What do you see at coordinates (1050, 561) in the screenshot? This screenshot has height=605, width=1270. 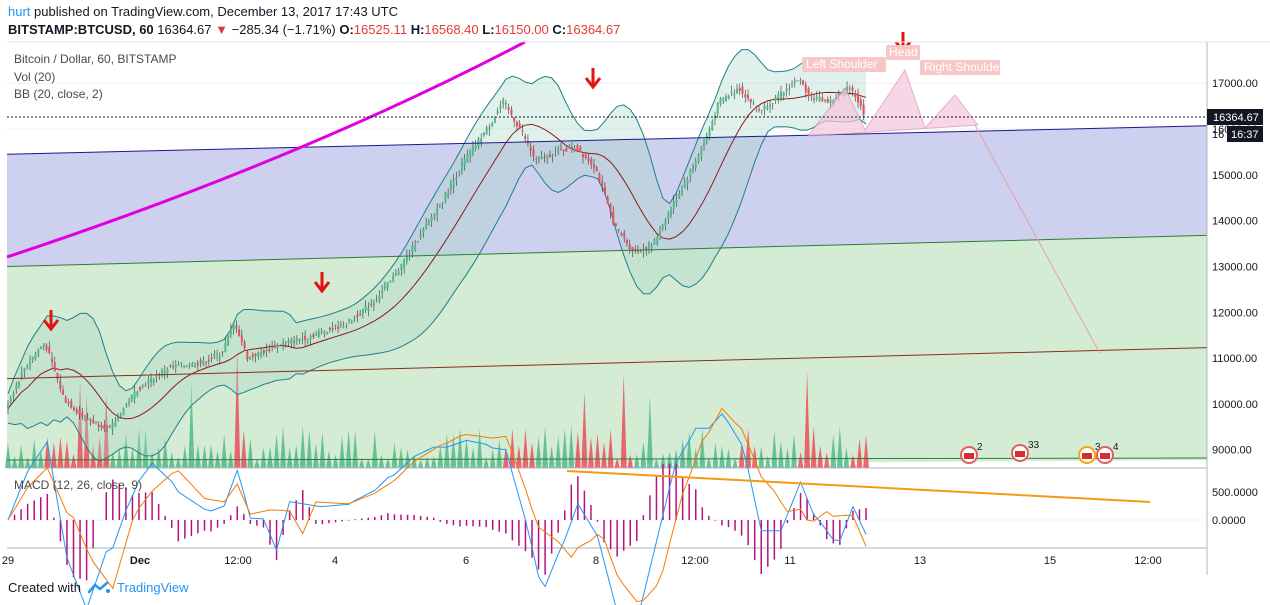 I see `time-tick-label: 15` at bounding box center [1050, 561].